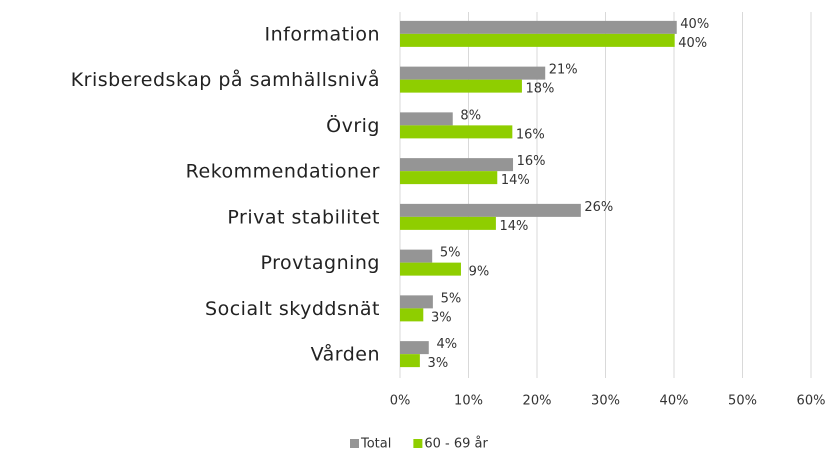 Image resolution: width=830 pixels, height=452 pixels. What do you see at coordinates (539, 89) in the screenshot?
I see `value-label: 18%` at bounding box center [539, 89].